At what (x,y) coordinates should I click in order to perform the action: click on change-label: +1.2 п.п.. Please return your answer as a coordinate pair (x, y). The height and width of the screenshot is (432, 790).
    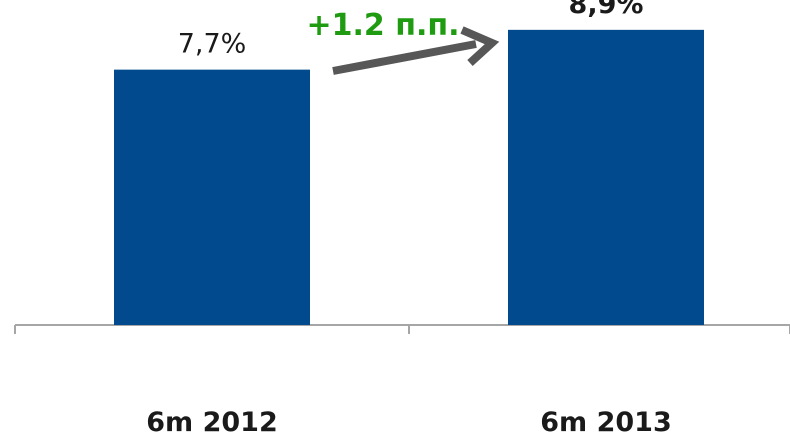
    Looking at the image, I should click on (383, 25).